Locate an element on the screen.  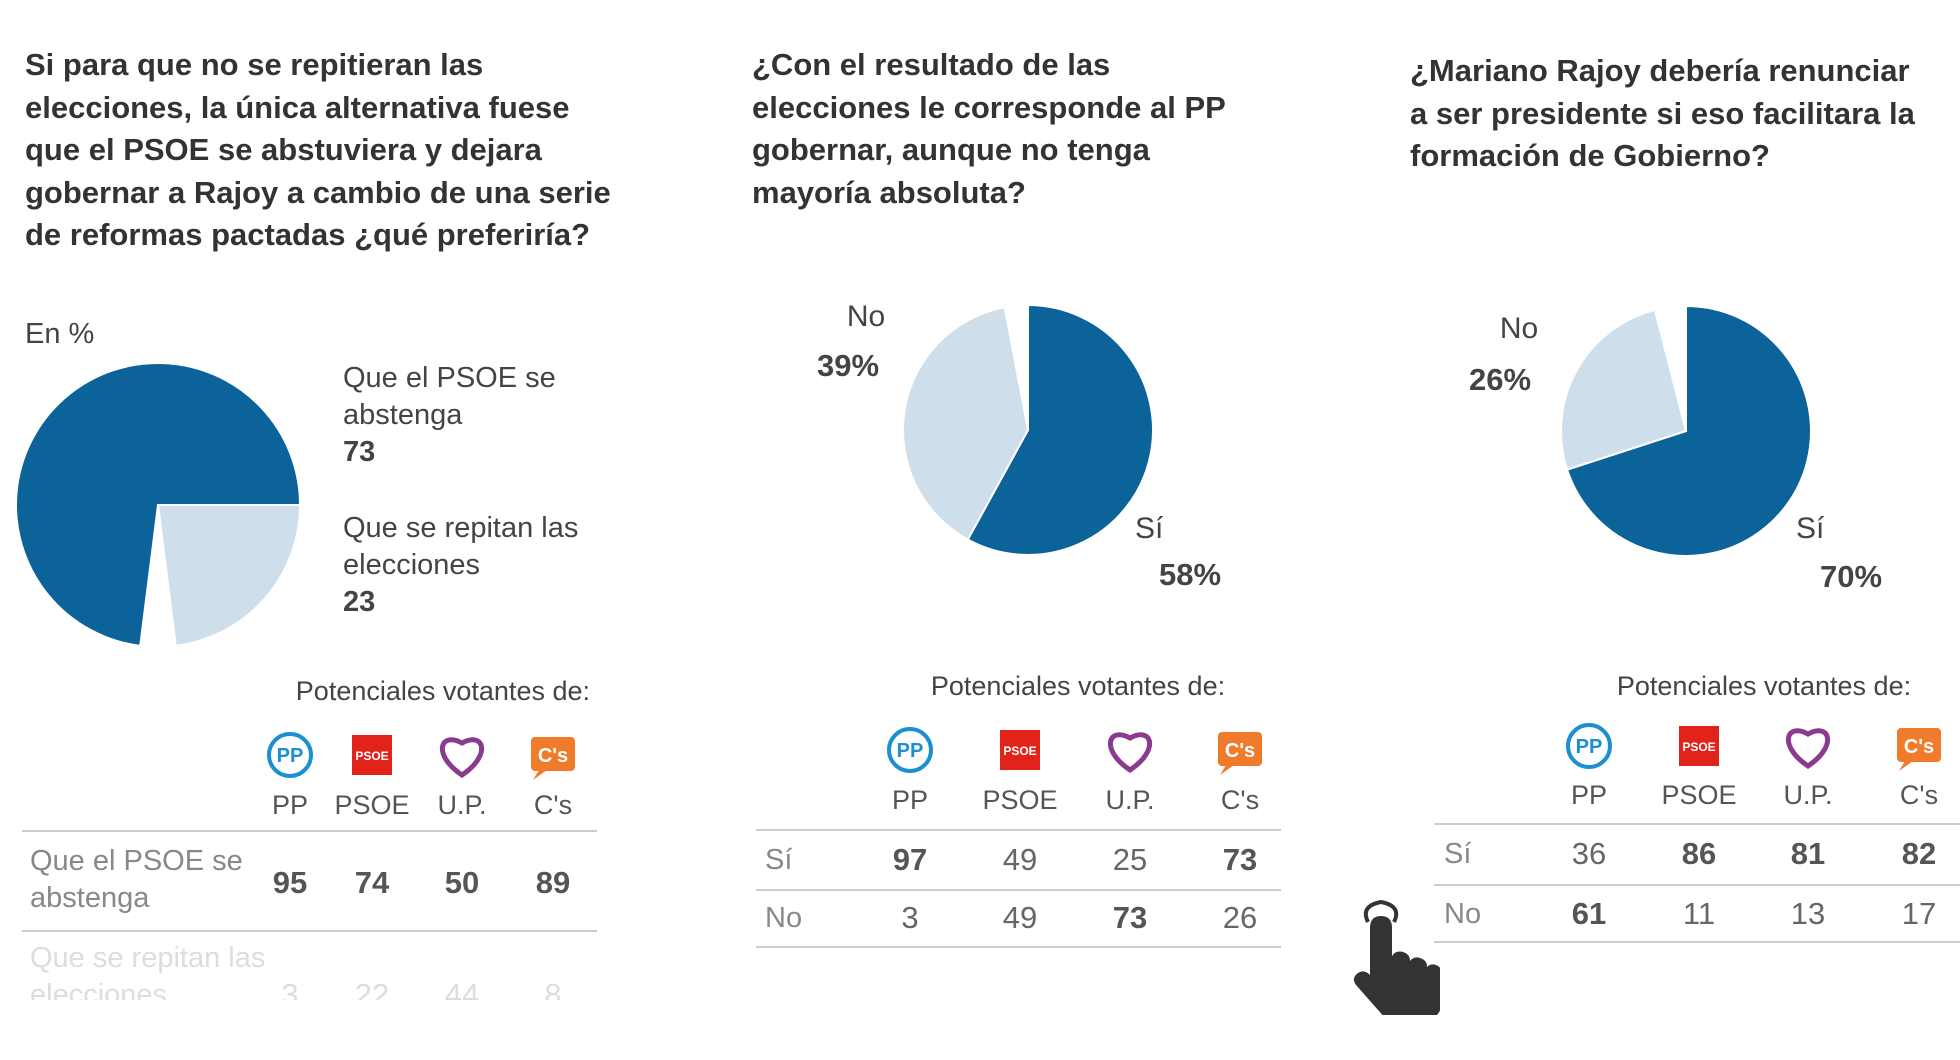
table-cell: 50 is located at coordinates (462, 882).